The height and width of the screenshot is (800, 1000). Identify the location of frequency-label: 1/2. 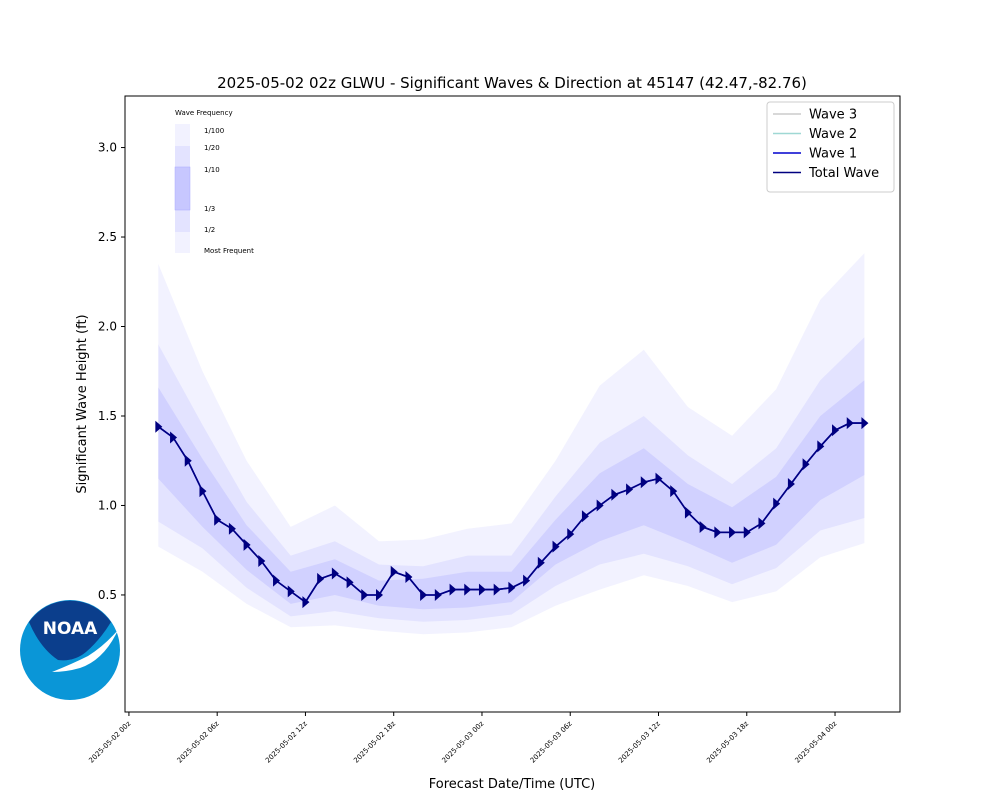
(209, 230).